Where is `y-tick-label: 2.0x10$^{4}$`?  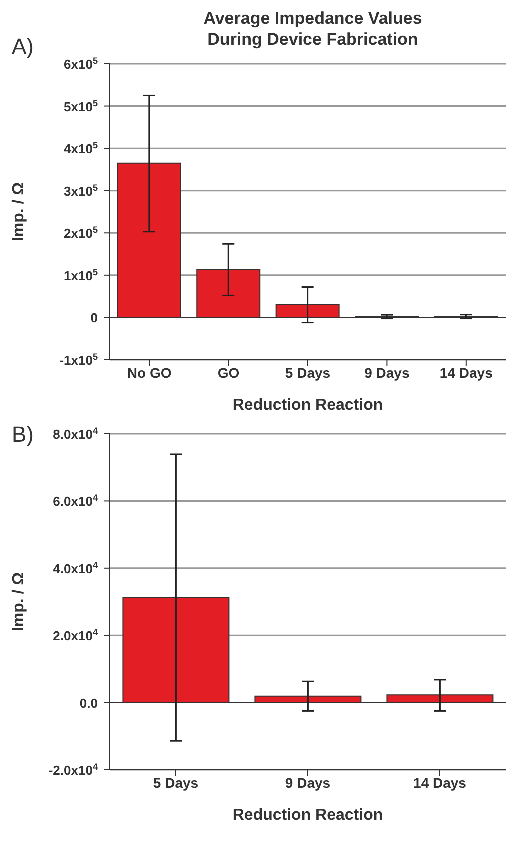 y-tick-label: 2.0x10$^{4}$ is located at coordinates (76, 636).